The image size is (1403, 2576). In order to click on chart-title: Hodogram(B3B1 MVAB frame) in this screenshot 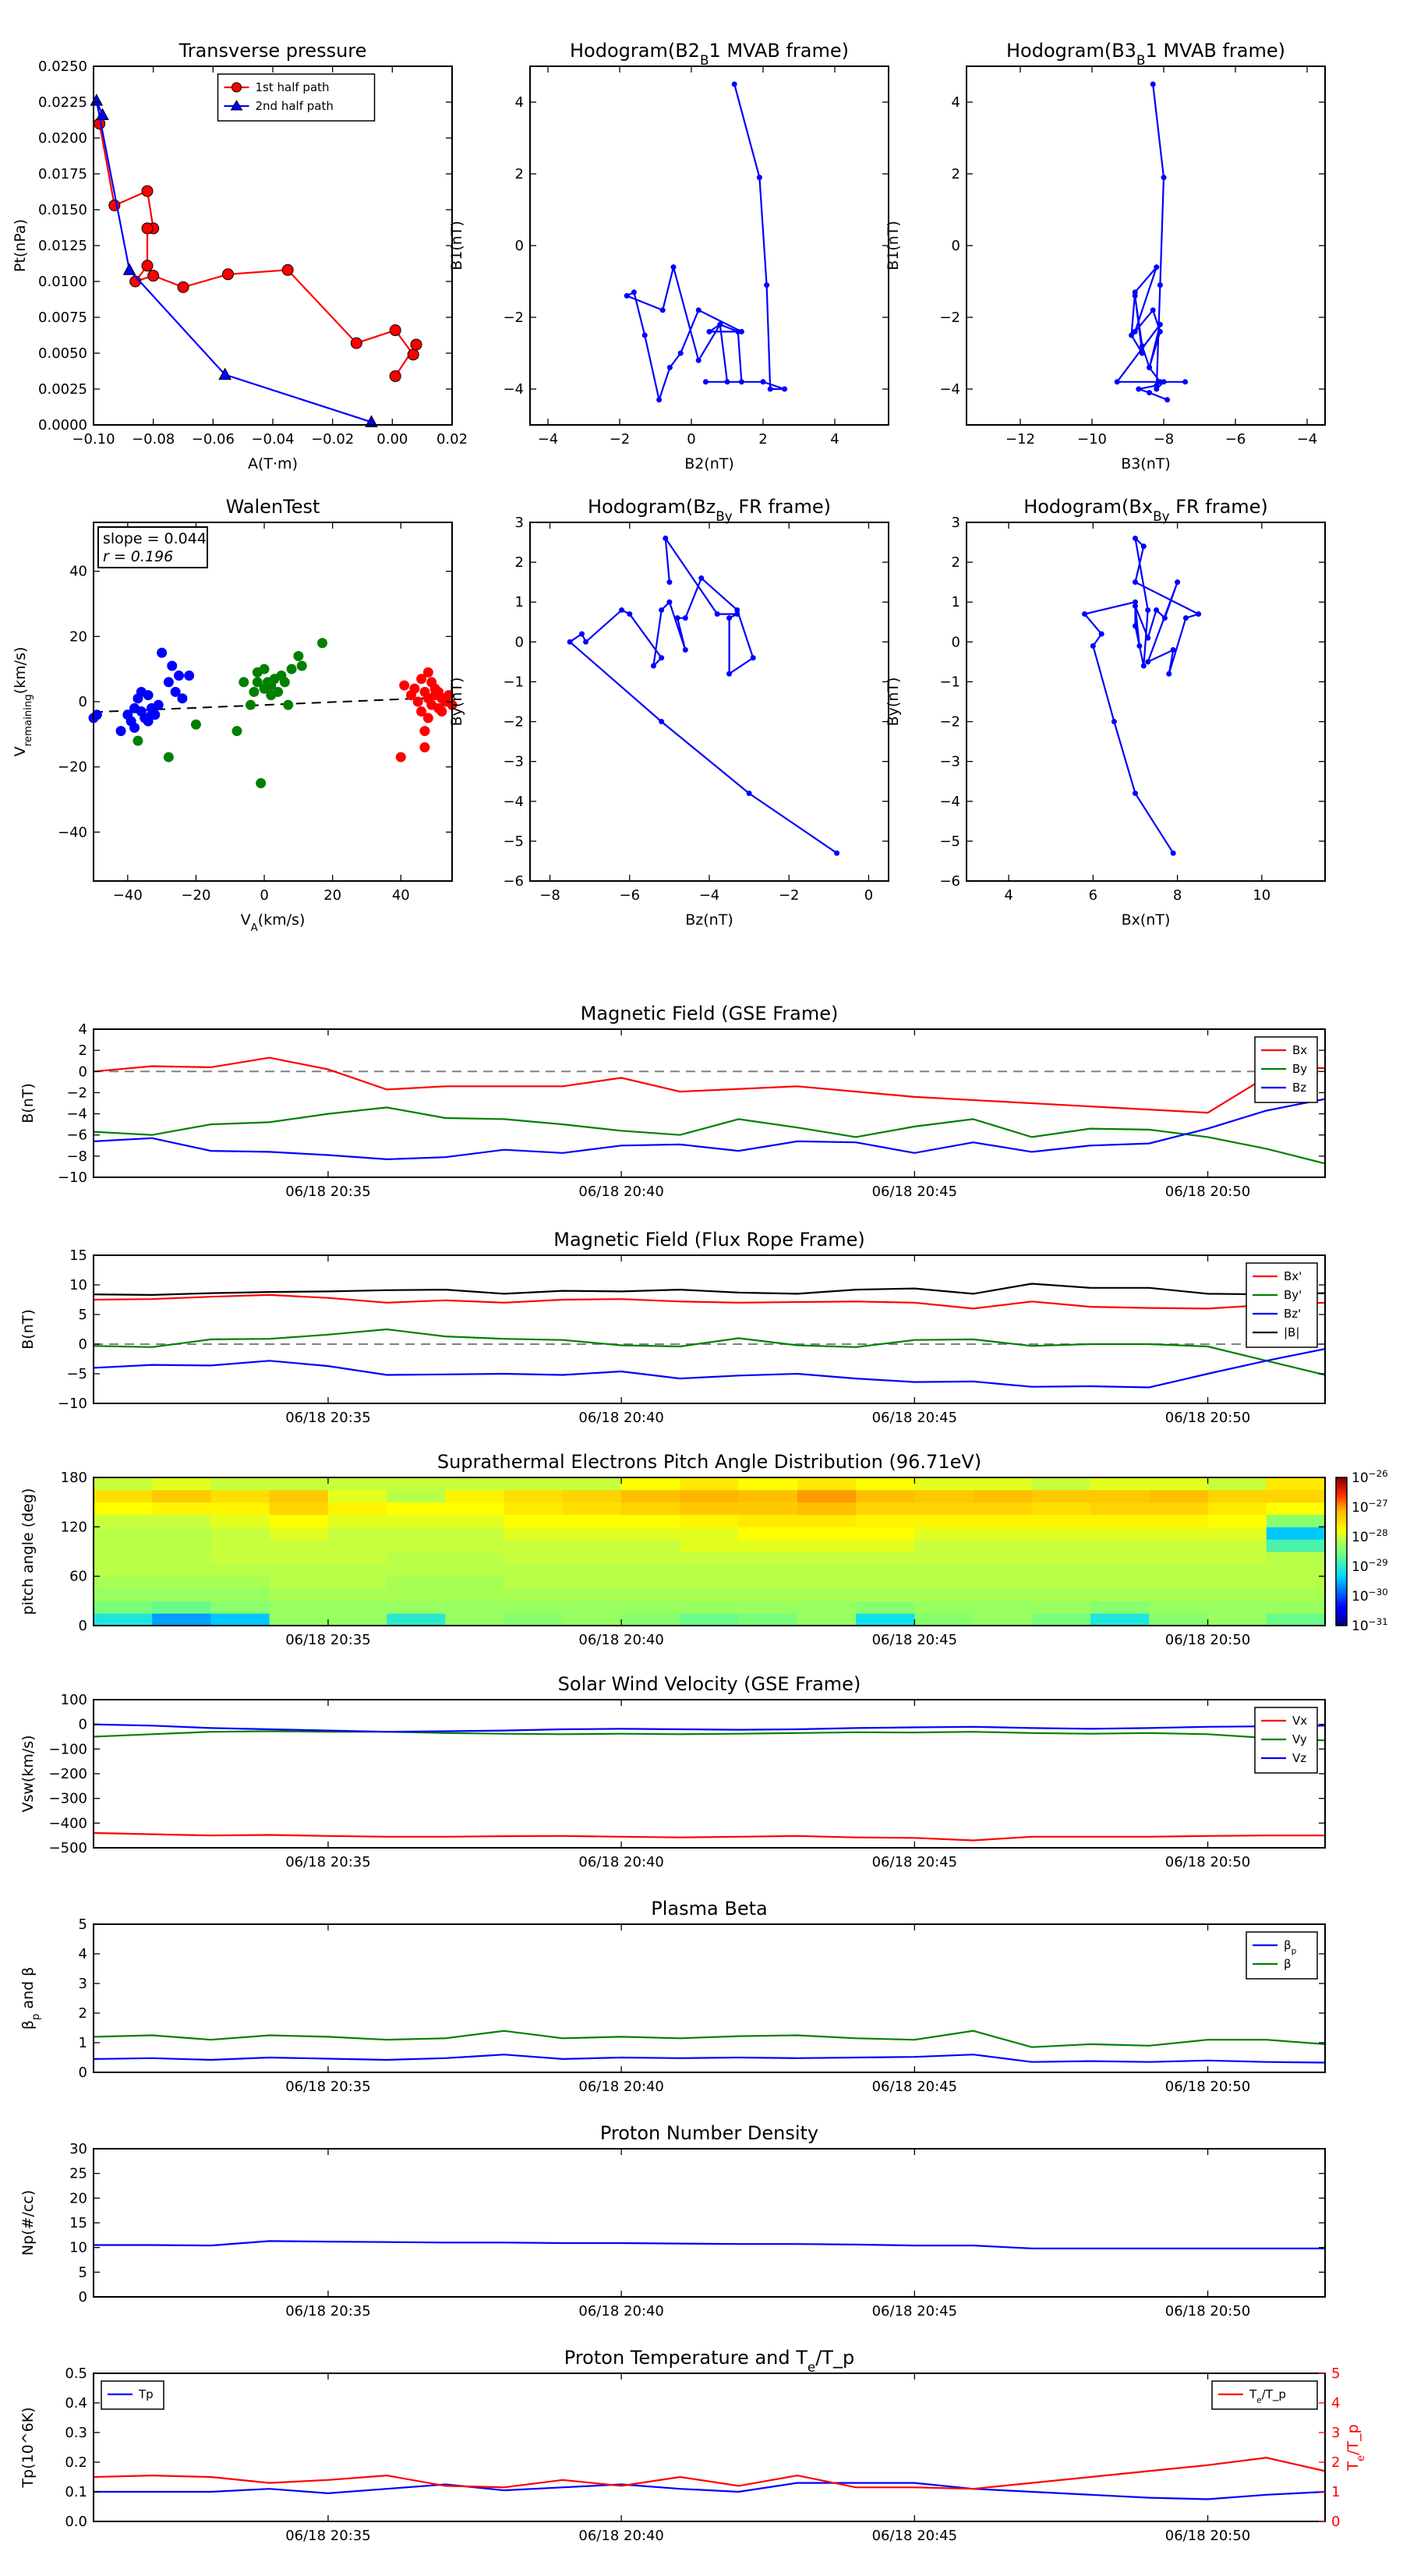, I will do `click(1145, 54)`.